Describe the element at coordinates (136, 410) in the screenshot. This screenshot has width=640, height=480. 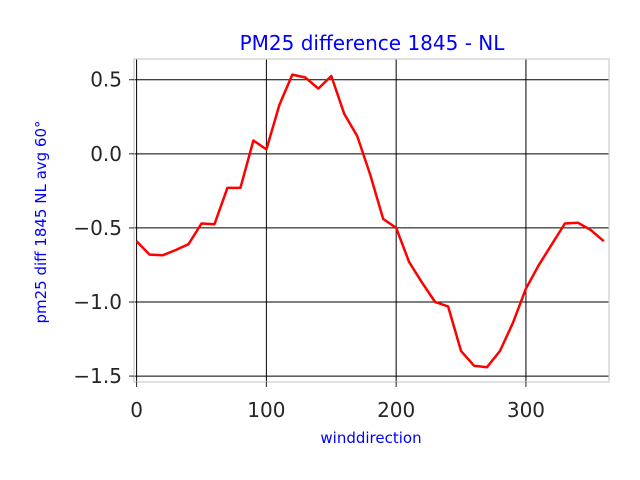
I see `x-tick-label: 0` at that location.